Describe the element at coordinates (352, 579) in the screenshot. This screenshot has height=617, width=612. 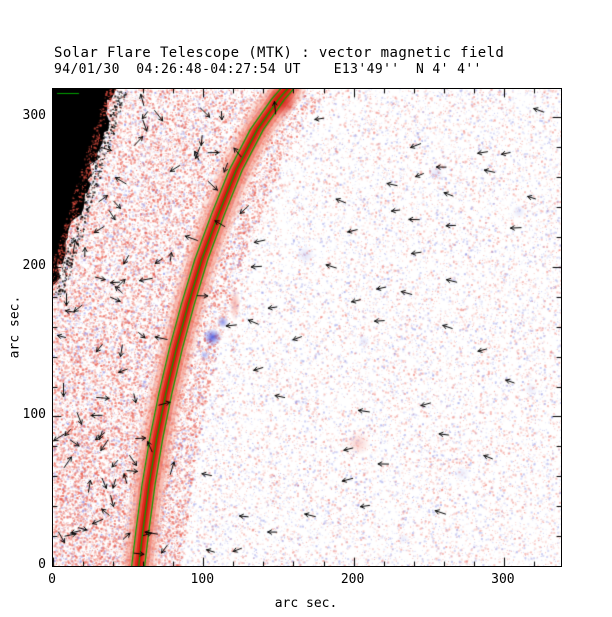
I see `x-tick-label: 200` at that location.